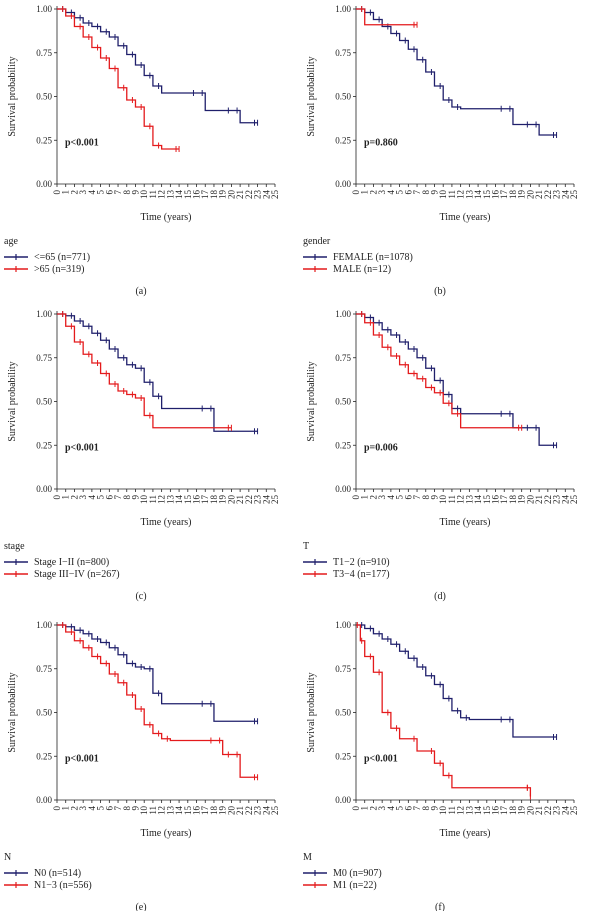 The height and width of the screenshot is (911, 595). Describe the element at coordinates (307, 857) in the screenshot. I see `legend-title: M` at that location.